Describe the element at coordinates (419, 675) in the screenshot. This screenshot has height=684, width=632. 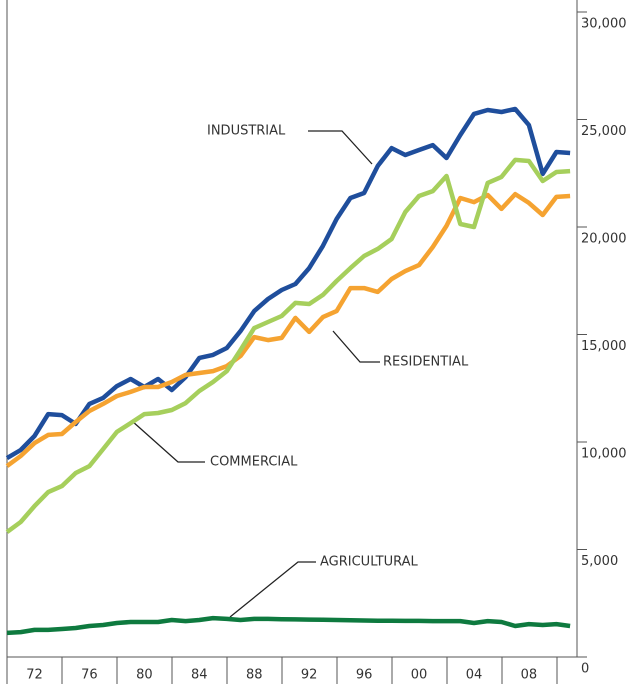
I see `x-tick-label: 00` at that location.